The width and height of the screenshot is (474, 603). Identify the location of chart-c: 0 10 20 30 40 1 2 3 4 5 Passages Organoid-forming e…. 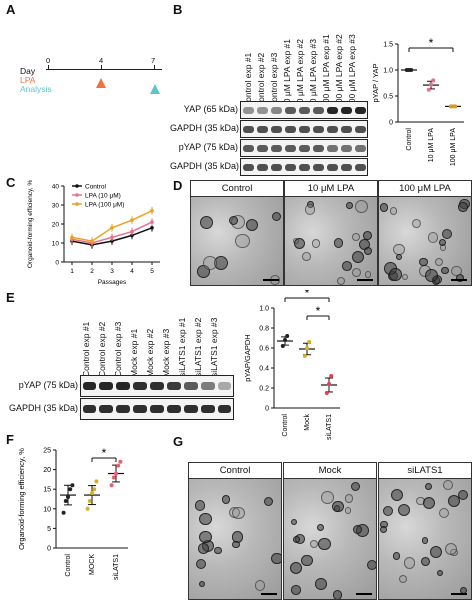
(93, 233).